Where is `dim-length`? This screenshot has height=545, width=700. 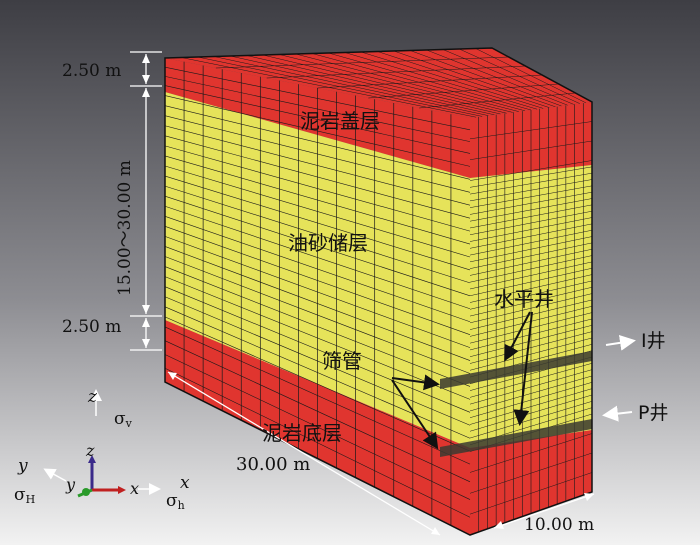 dim-length is located at coordinates (304, 453).